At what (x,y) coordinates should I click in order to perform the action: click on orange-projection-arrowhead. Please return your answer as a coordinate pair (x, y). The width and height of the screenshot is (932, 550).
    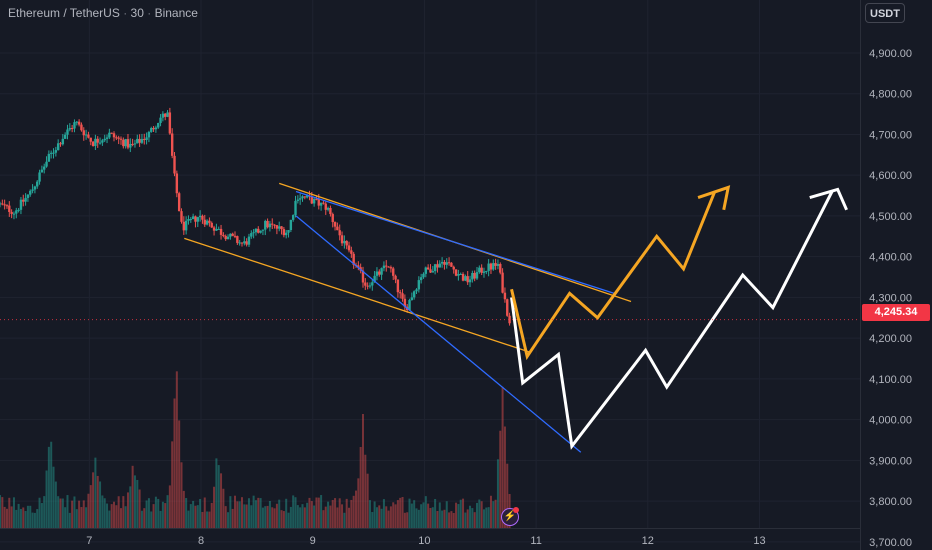
    Looking at the image, I should click on (714, 198).